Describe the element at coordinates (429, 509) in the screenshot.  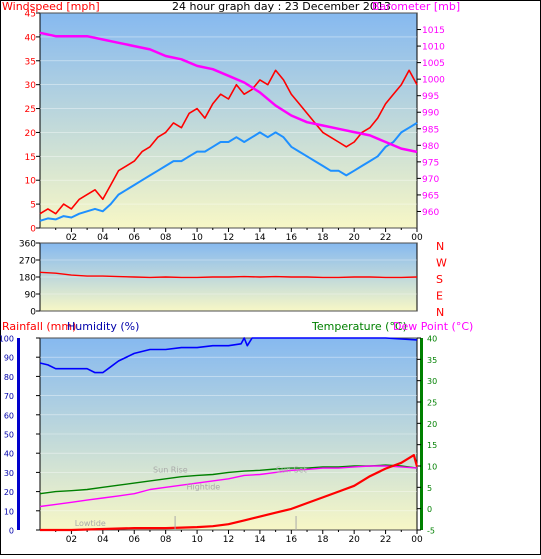
I see `y2-tick-label: 0` at that location.